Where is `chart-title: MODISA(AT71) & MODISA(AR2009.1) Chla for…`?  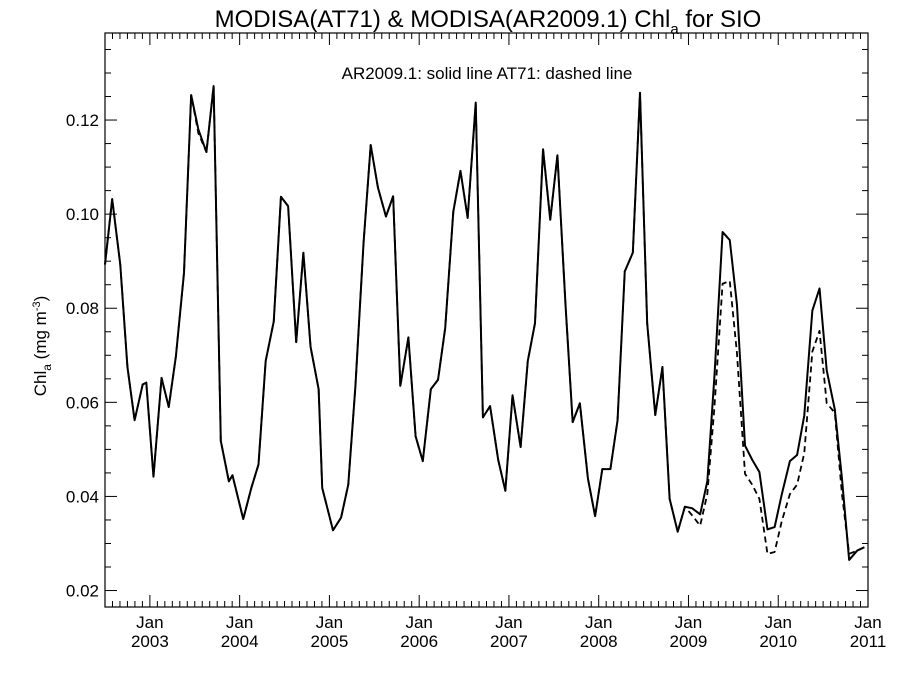
chart-title: MODISA(AT71) & MODISA(AR2009.1) Chla for… is located at coordinates (488, 22).